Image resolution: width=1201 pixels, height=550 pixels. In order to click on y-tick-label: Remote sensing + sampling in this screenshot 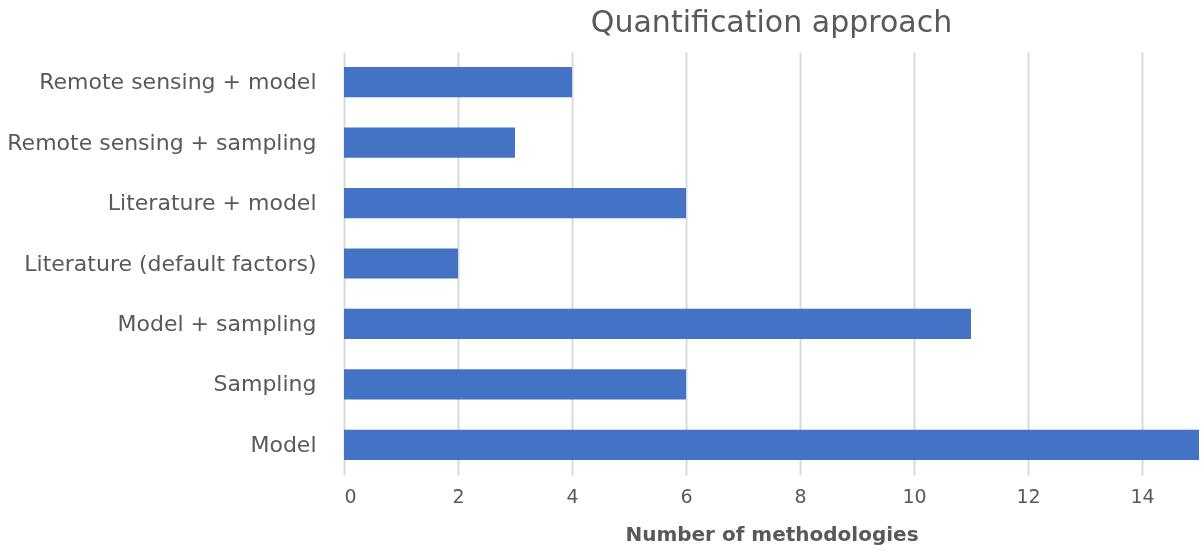, I will do `click(162, 142)`.